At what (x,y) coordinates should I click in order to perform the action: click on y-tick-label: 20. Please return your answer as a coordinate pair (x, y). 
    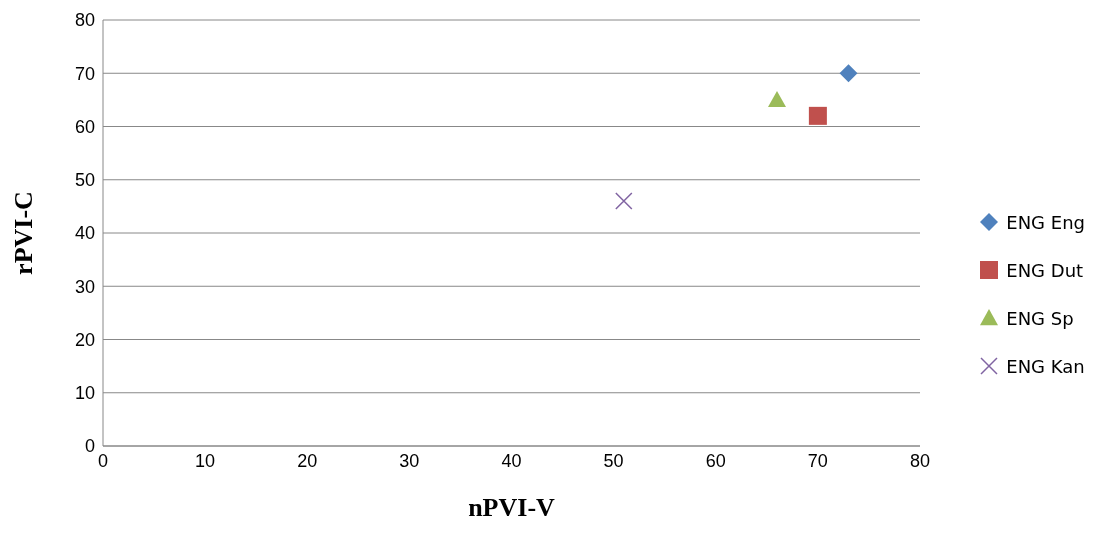
    Looking at the image, I should click on (84, 339).